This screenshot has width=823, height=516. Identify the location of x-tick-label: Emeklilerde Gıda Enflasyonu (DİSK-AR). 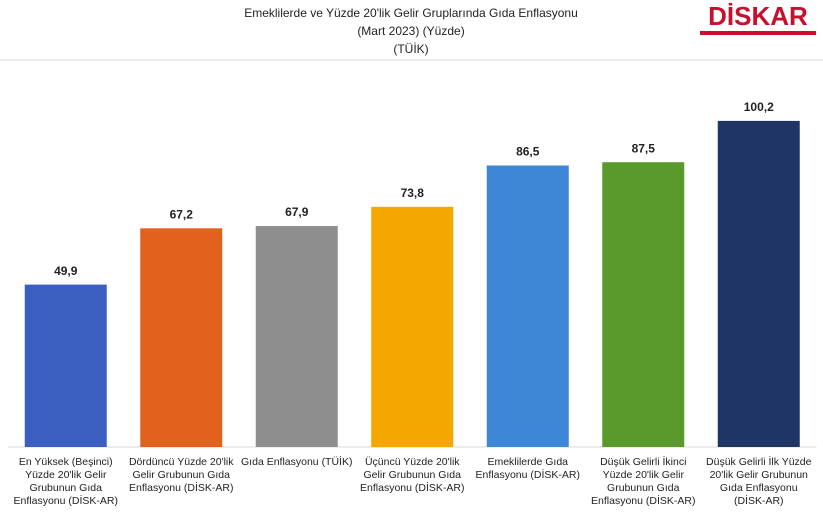
(527, 468).